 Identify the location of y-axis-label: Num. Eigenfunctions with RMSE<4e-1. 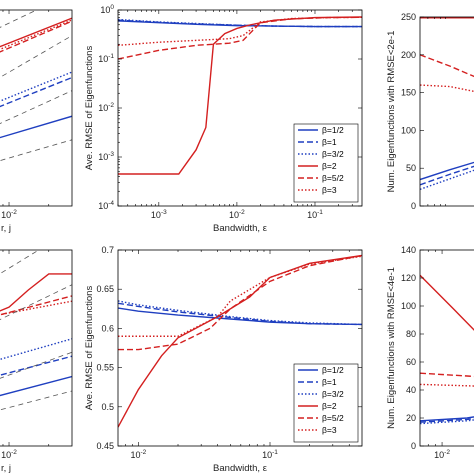
(391, 348).